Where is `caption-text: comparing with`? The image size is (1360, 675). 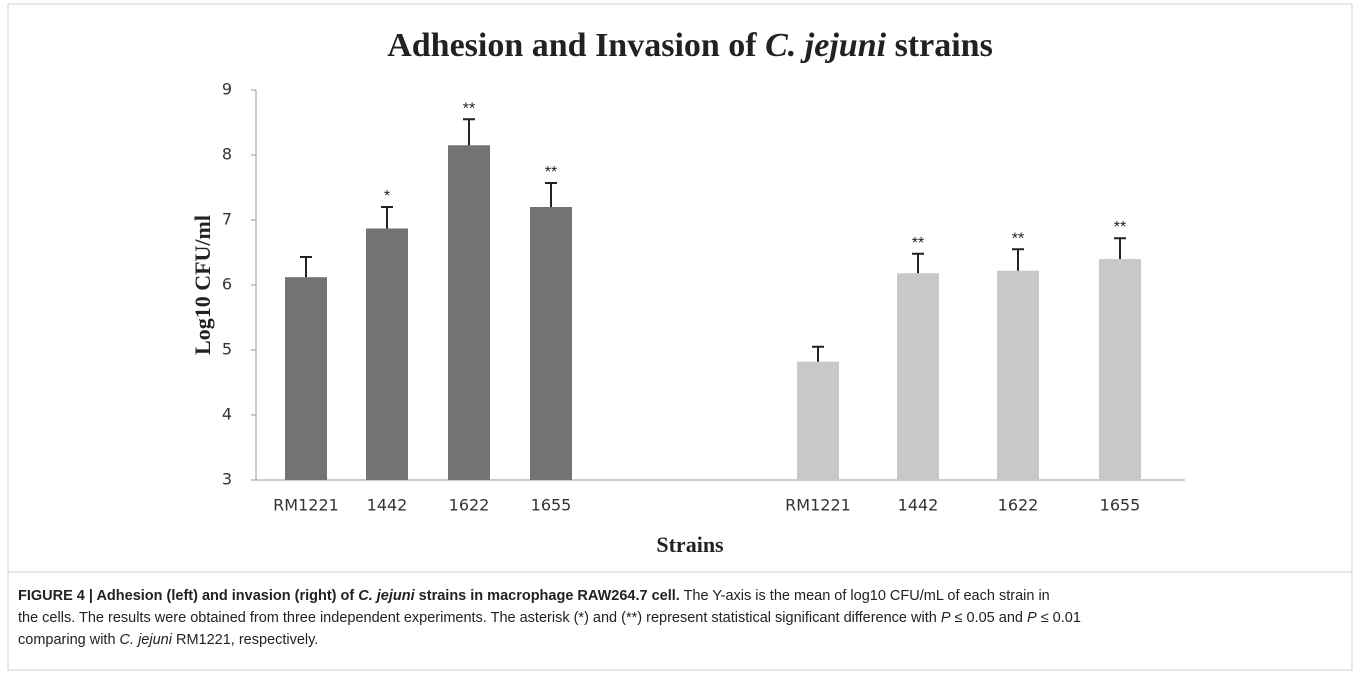
caption-text: comparing with is located at coordinates (69, 640).